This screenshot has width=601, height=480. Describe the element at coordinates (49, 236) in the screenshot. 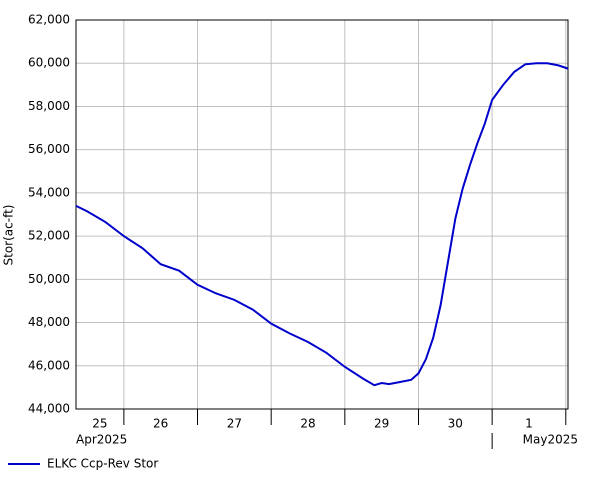

I see `y-tick-label: 52,000` at that location.